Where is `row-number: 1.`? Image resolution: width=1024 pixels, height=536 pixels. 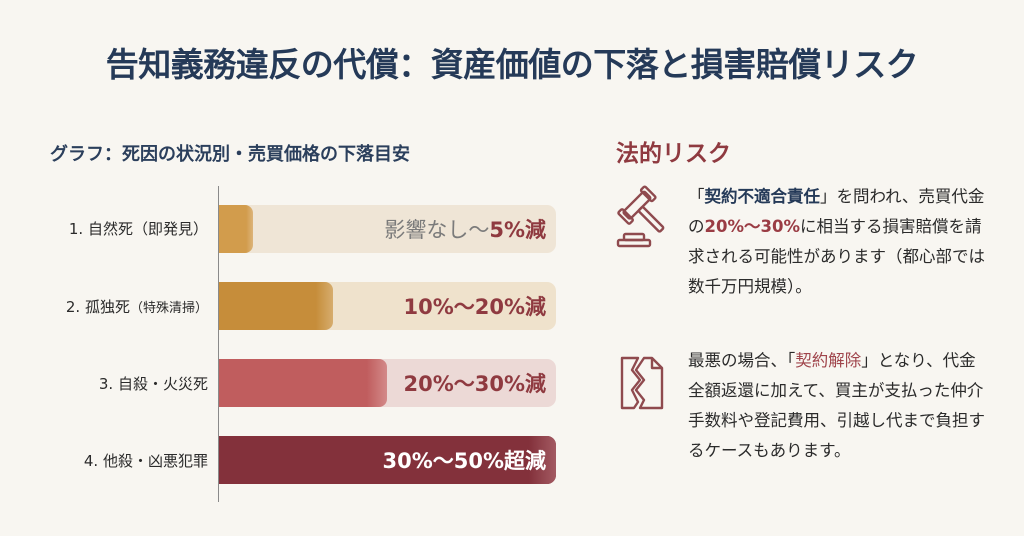 row-number: 1. is located at coordinates (78, 229).